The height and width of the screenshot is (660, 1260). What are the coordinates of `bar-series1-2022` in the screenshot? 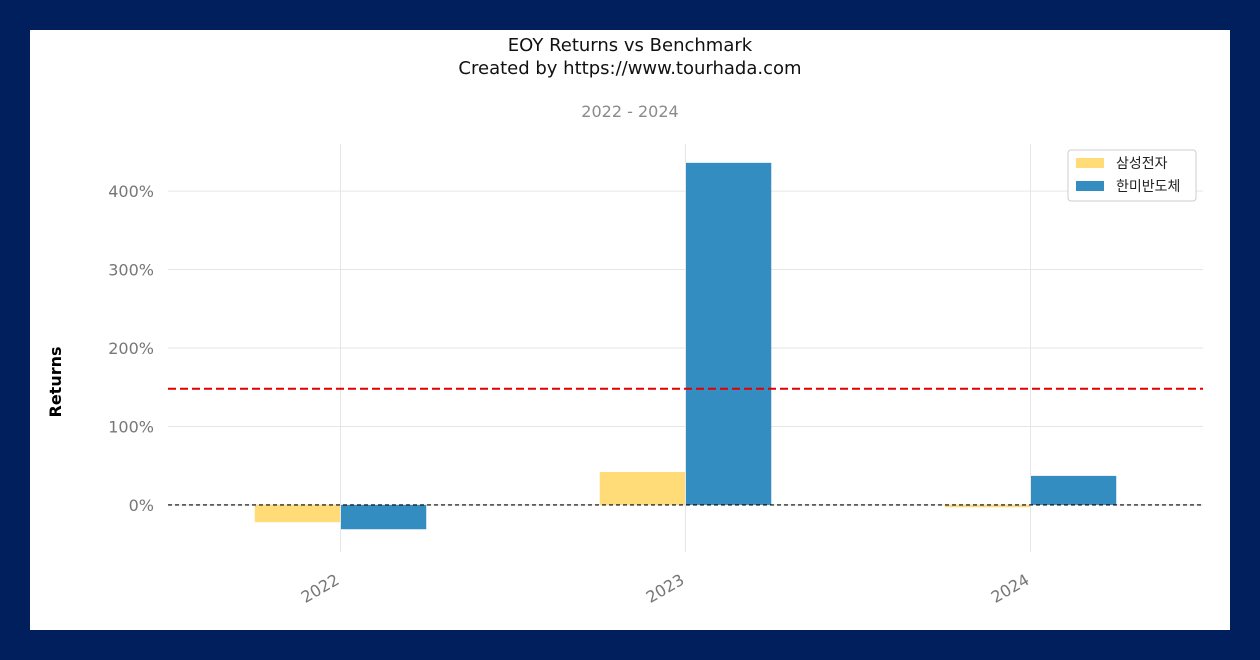 It's located at (297, 513).